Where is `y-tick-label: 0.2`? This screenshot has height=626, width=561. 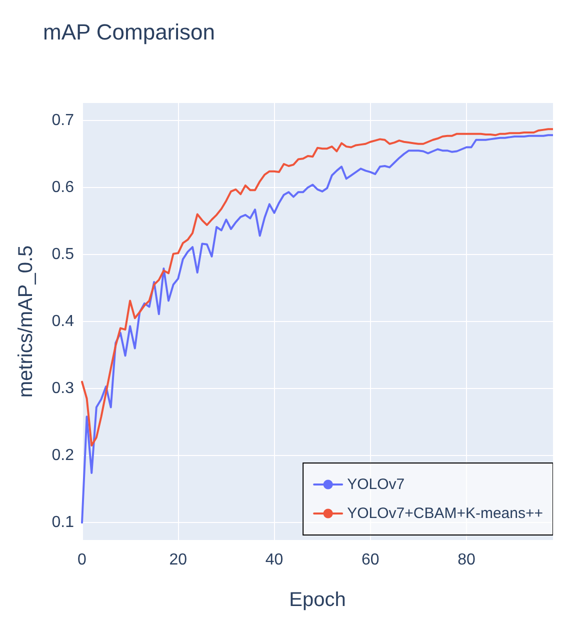
y-tick-label: 0.2 is located at coordinates (63, 455).